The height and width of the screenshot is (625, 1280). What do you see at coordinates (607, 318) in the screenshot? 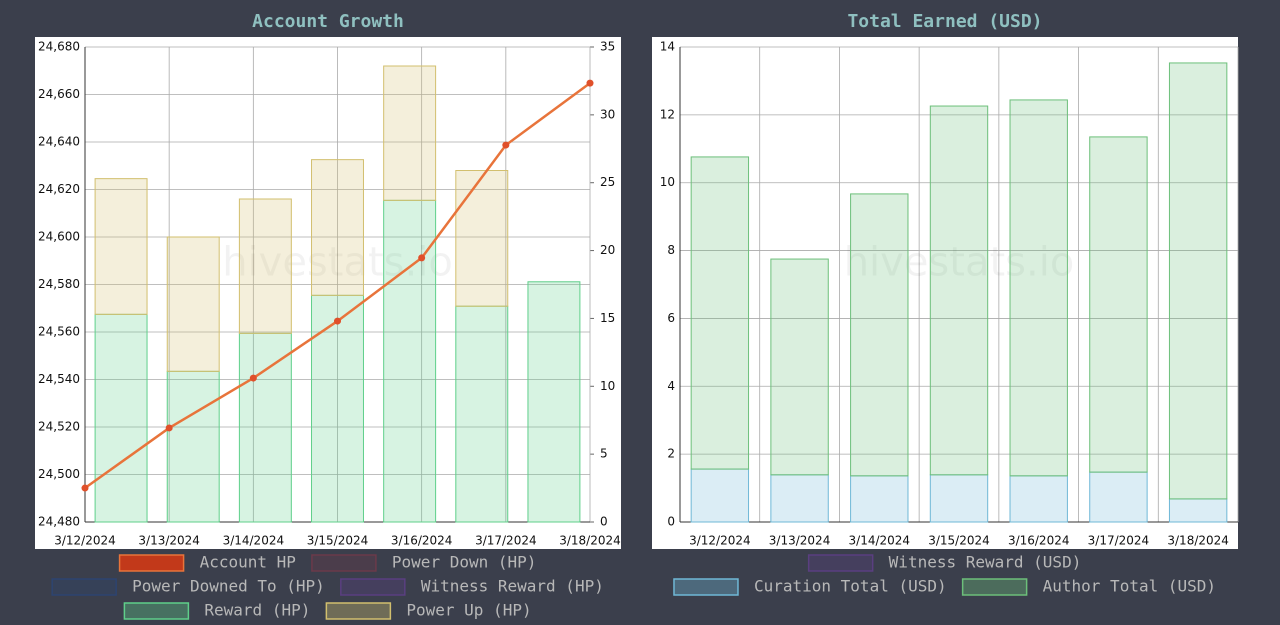
I see `y2-tick-label: 15` at bounding box center [607, 318].